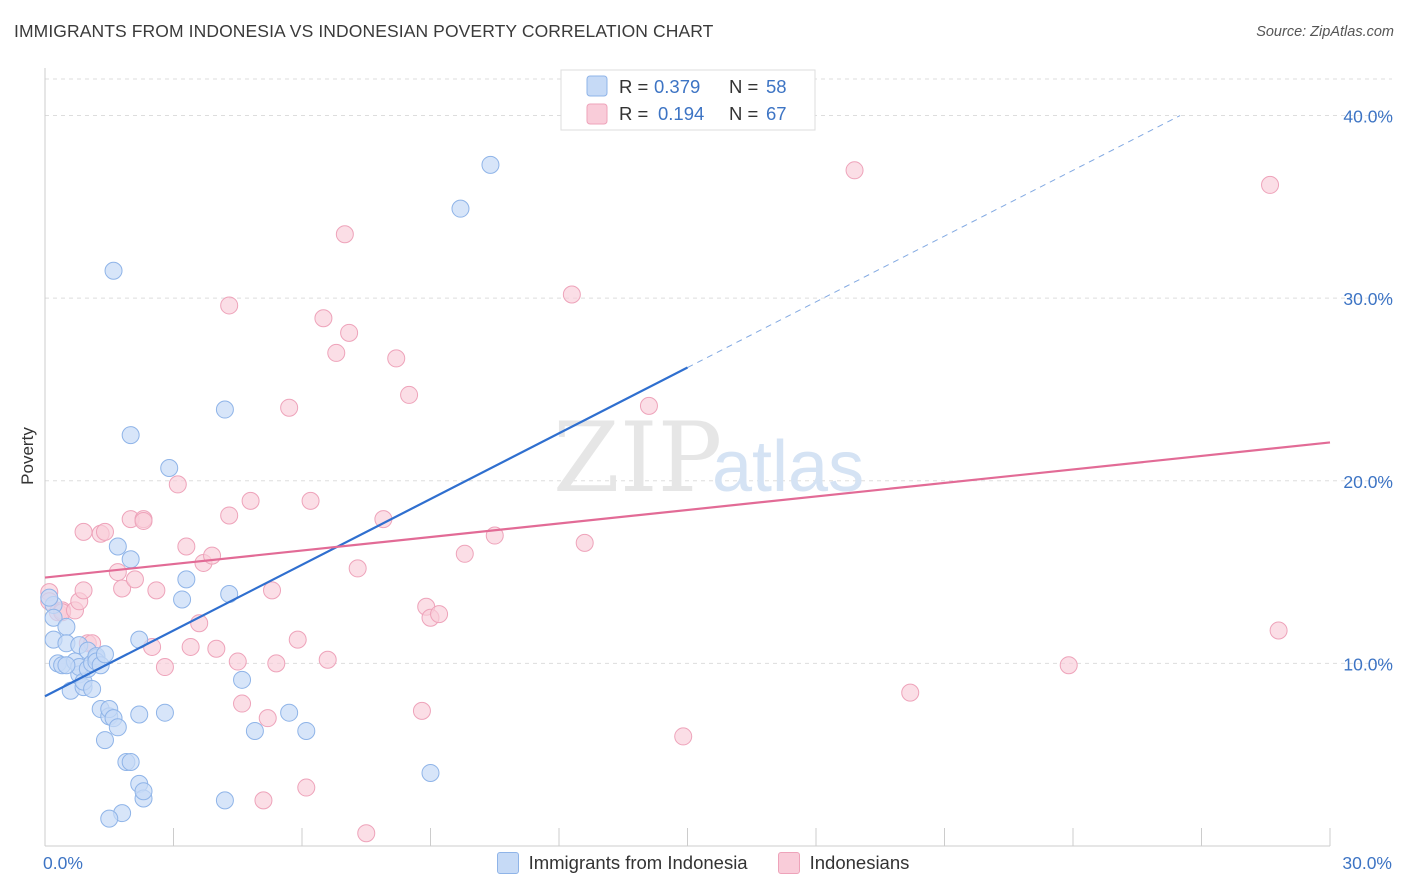 This screenshot has width=1406, height=892. I want to click on x-tick-label-max: 30.0%, so click(1367, 863).